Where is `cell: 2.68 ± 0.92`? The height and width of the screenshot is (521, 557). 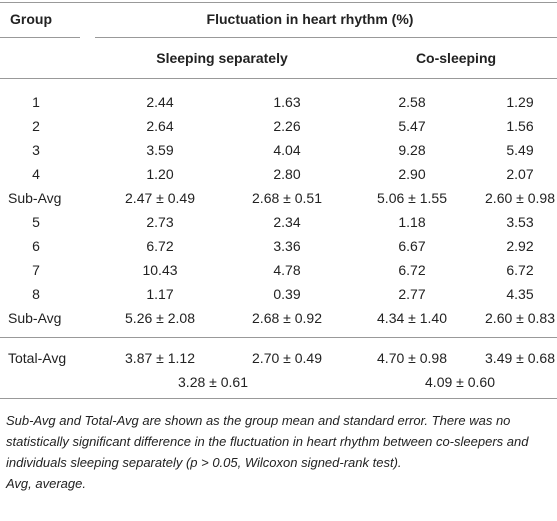 cell: 2.68 ± 0.92 is located at coordinates (287, 318).